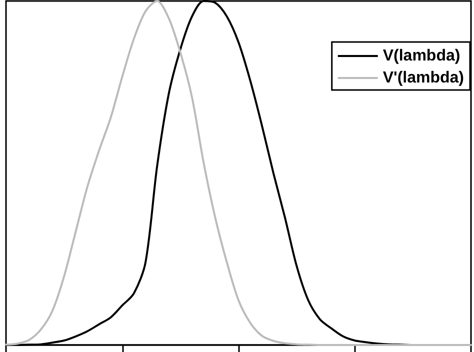  What do you see at coordinates (421, 56) in the screenshot?
I see `legend-label: V(lambda)` at bounding box center [421, 56].